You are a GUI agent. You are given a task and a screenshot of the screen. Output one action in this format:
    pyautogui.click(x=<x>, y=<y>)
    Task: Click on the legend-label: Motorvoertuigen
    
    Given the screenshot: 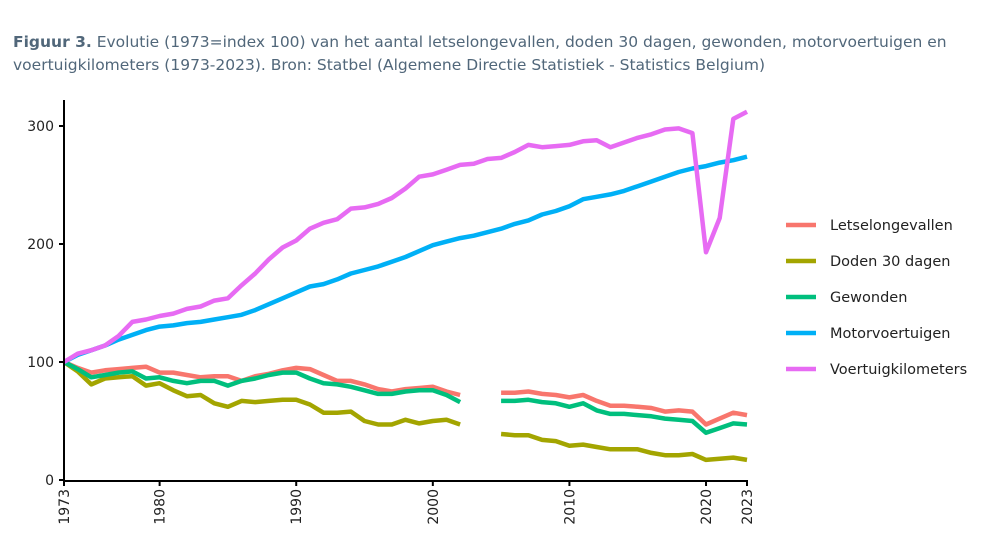 What is the action you would take?
    pyautogui.click(x=890, y=334)
    